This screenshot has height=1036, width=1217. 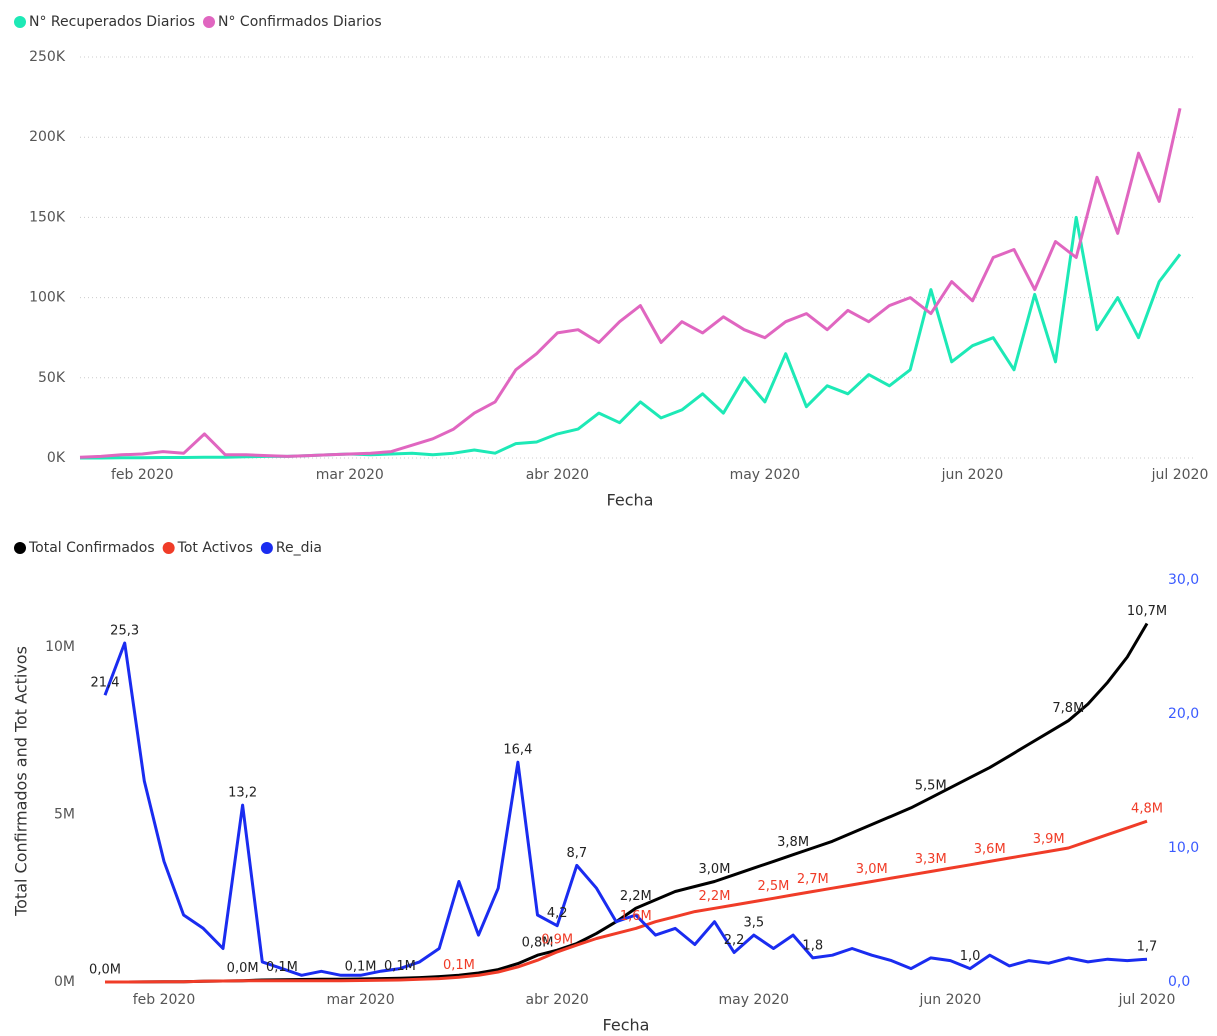 I want to click on series-line, so click(x=626, y=901).